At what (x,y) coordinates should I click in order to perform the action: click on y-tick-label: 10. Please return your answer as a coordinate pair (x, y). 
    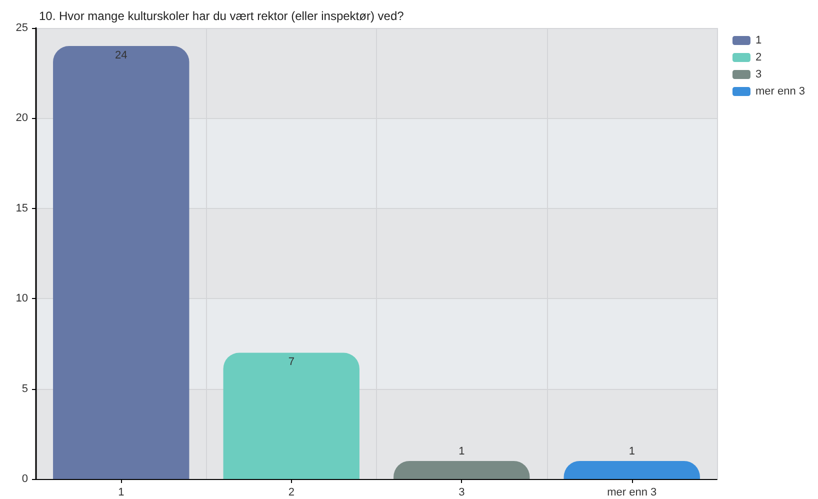
    Looking at the image, I should click on (22, 298).